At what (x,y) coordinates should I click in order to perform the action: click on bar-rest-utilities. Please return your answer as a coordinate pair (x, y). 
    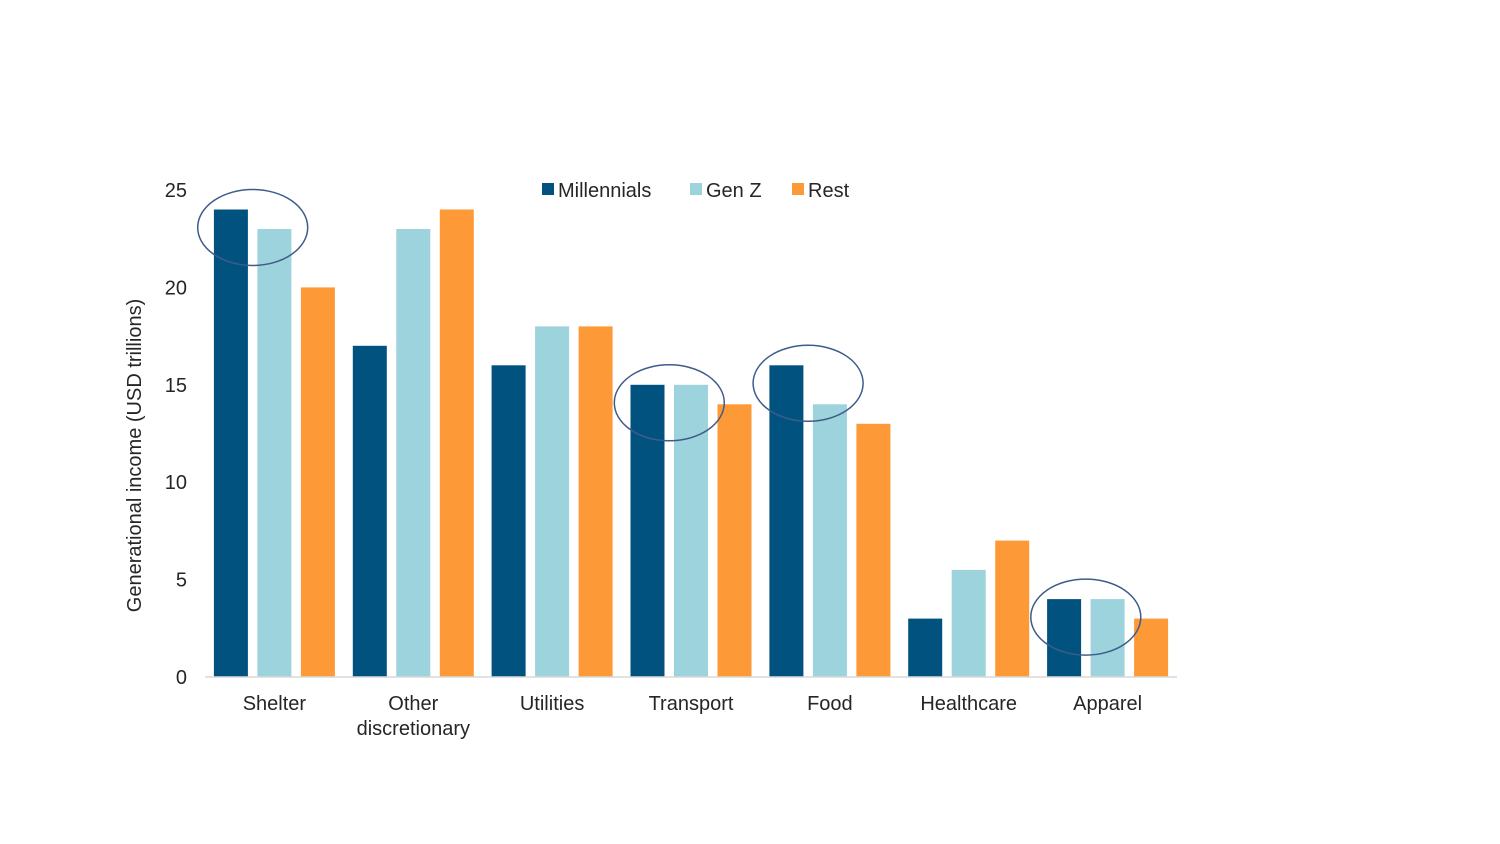
    Looking at the image, I should click on (595, 501).